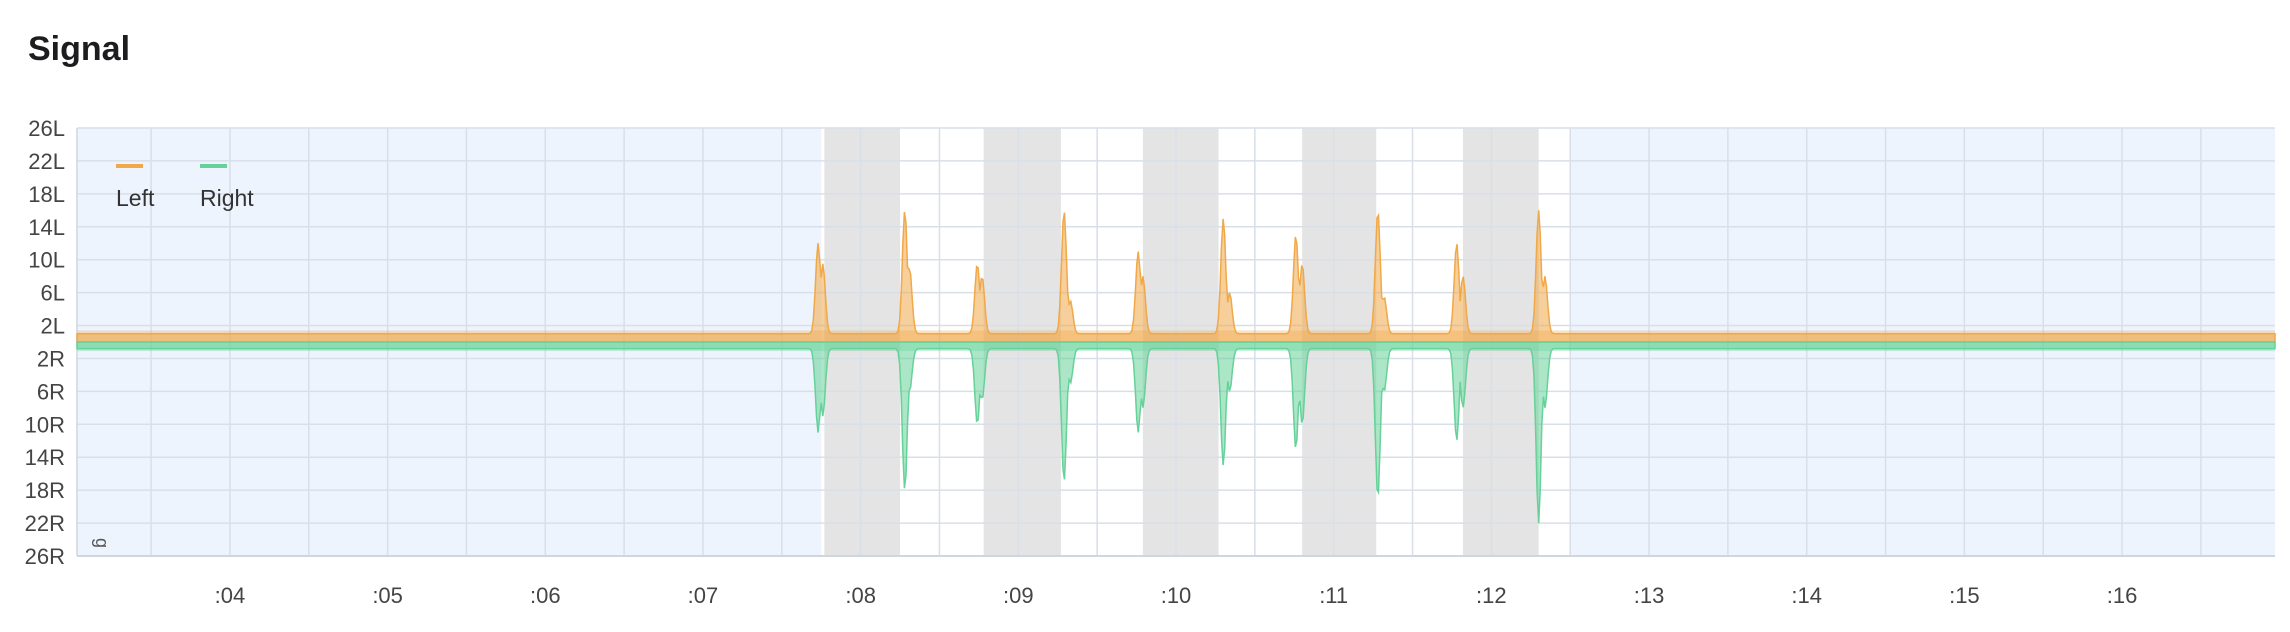 Image resolution: width=2290 pixels, height=632 pixels. What do you see at coordinates (387, 595) in the screenshot?
I see `x-tick-label: :05` at bounding box center [387, 595].